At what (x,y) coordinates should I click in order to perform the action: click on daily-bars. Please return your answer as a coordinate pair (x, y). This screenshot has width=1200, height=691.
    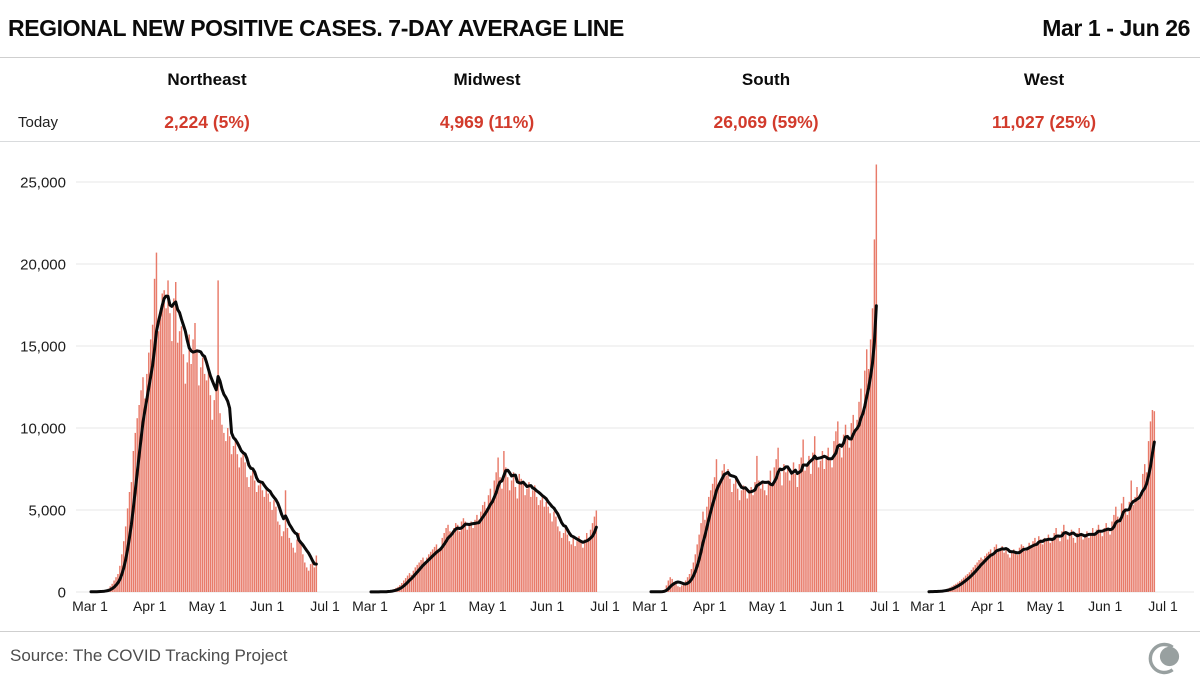
    Looking at the image, I should click on (484, 521).